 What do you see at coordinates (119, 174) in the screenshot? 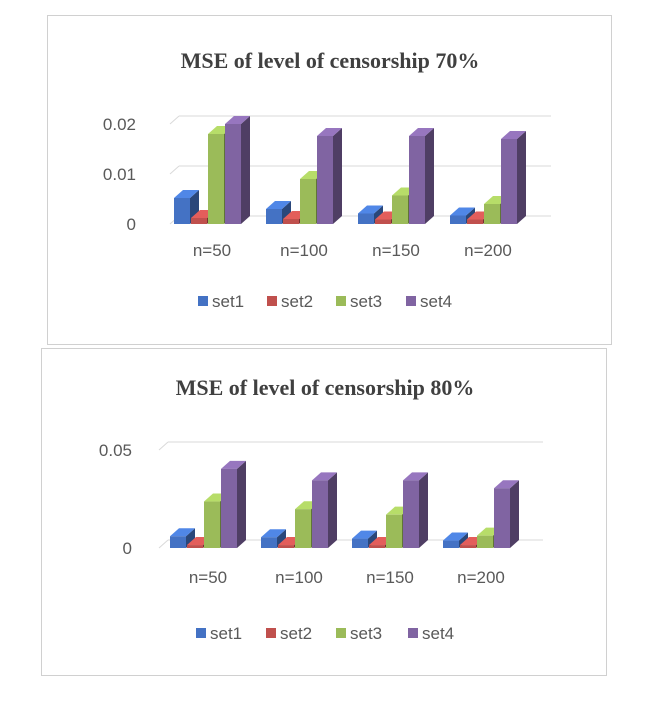
I see `y-tick-label: 0.01` at bounding box center [119, 174].